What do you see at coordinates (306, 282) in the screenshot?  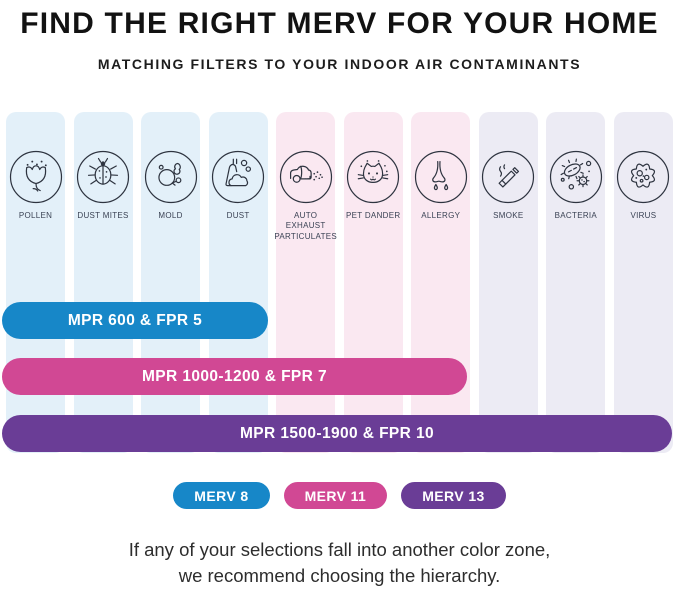 I see `column-auto-exhaust: AUTO EXHAUST PARTICULATES` at bounding box center [306, 282].